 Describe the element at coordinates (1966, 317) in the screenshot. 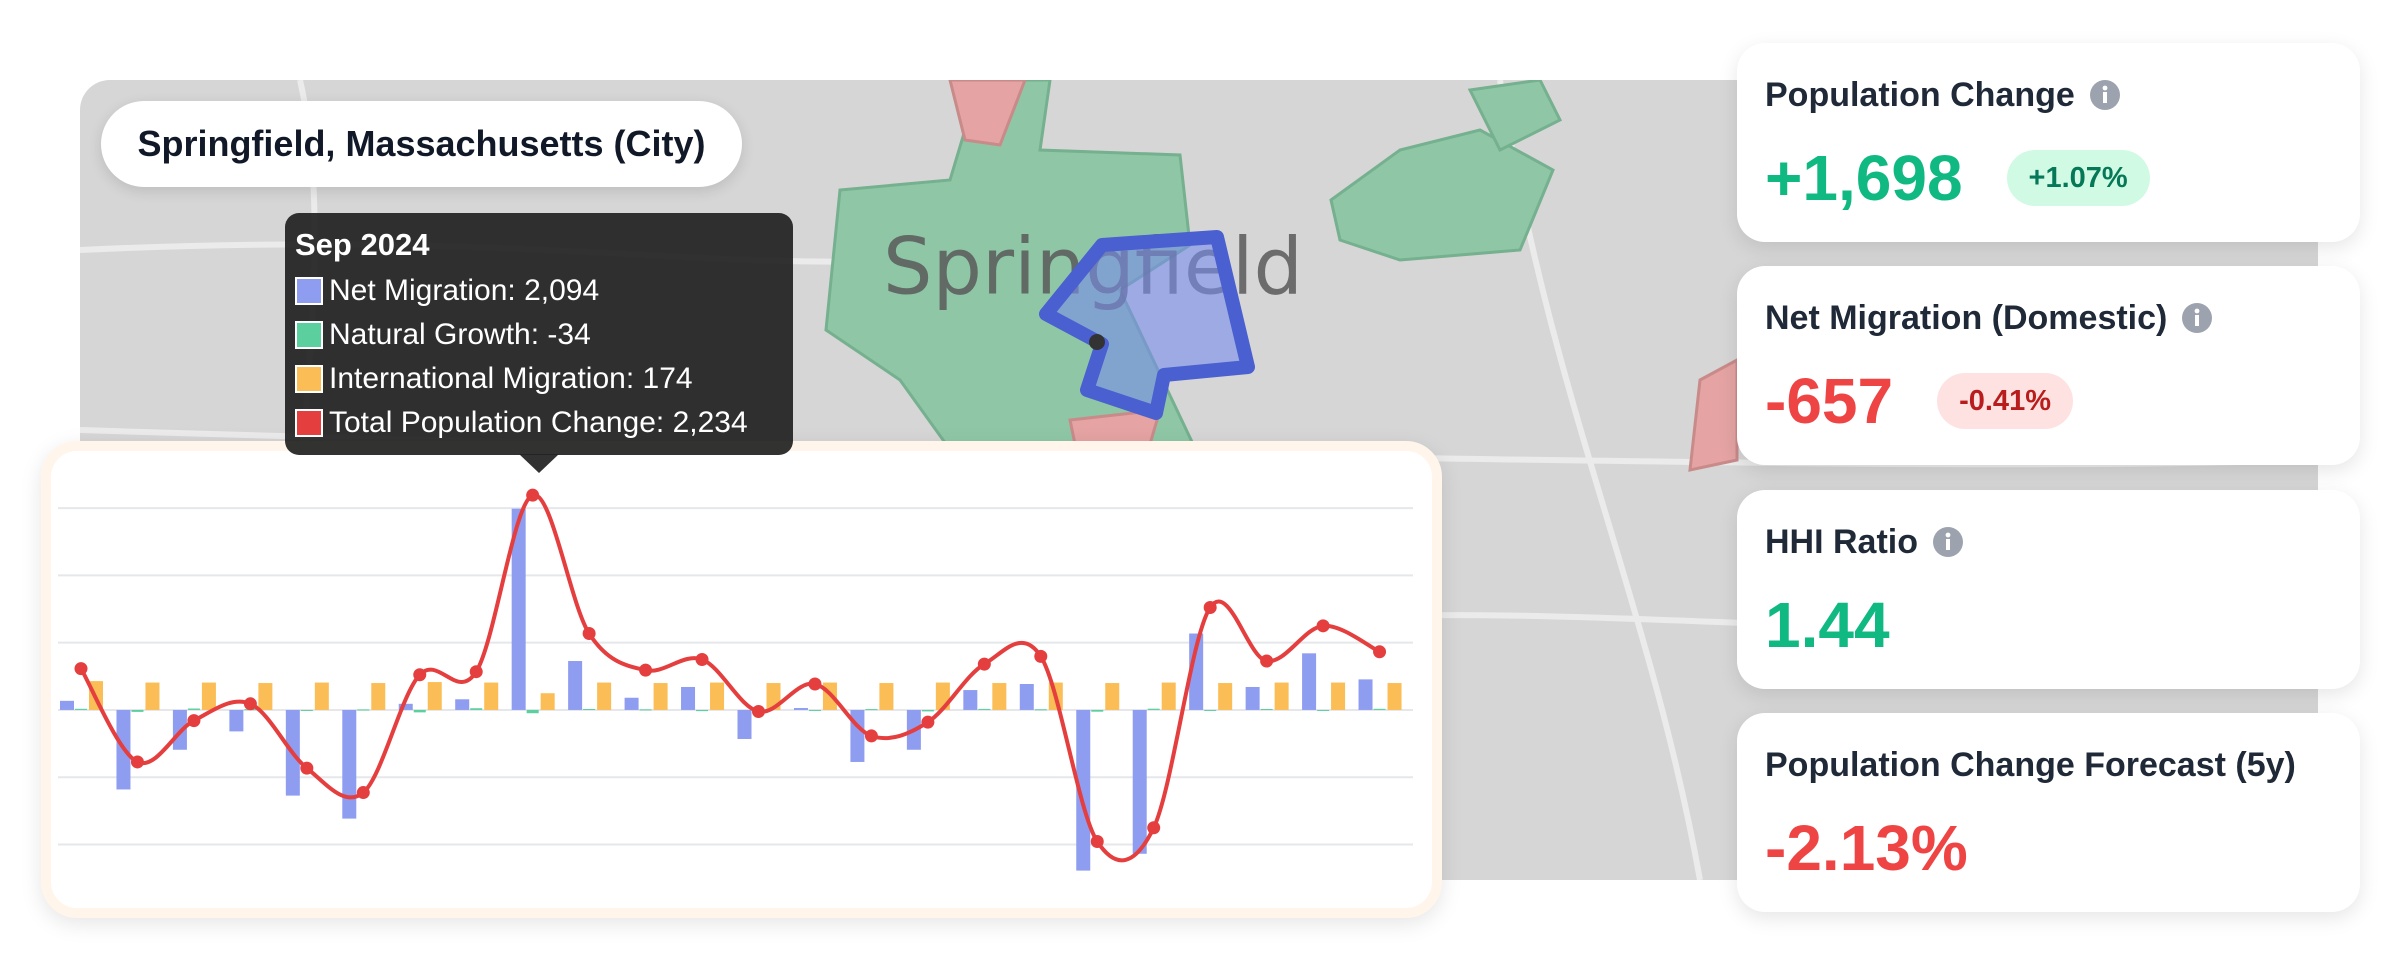

I see `kpi-title-text: Net Migration (Domestic)` at that location.